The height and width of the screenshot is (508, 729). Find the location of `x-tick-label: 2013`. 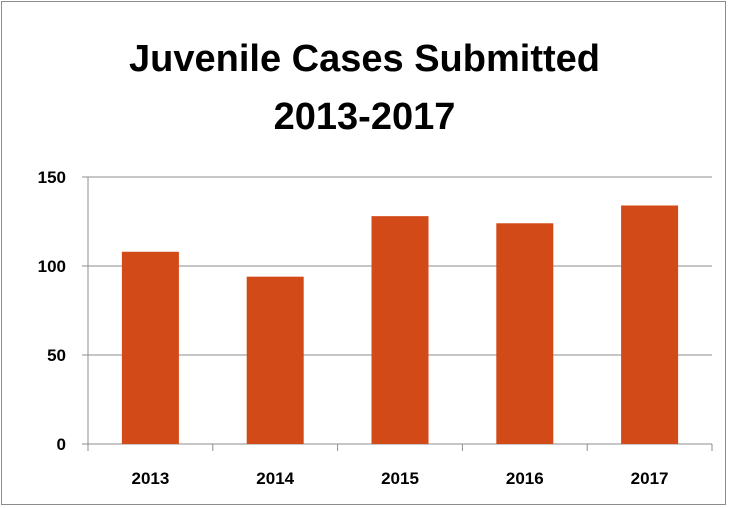

x-tick-label: 2013 is located at coordinates (150, 478).